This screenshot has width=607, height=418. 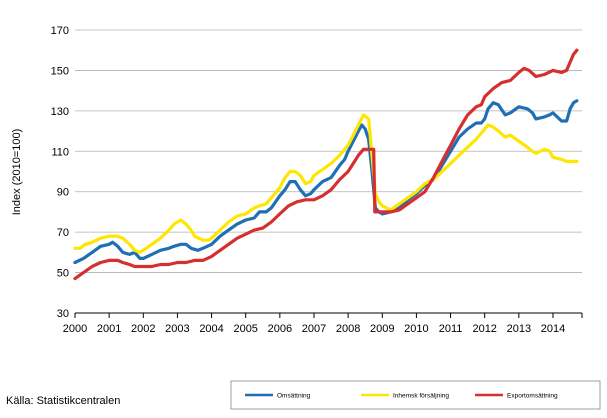 I want to click on x-tick-label: 2004, so click(x=211, y=329).